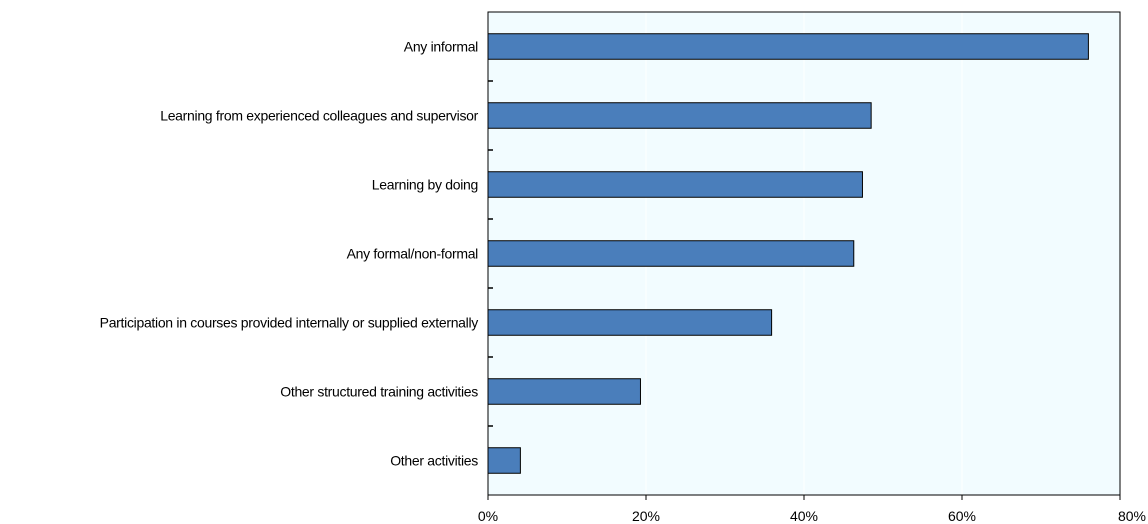 This screenshot has width=1148, height=524. What do you see at coordinates (488, 516) in the screenshot?
I see `x-tick-label: 0%` at bounding box center [488, 516].